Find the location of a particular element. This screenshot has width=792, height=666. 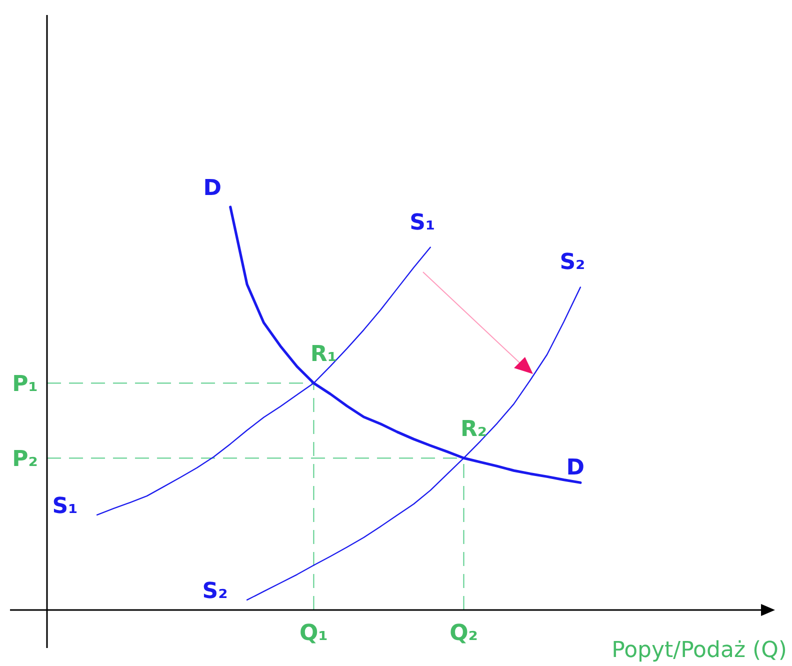

series-label: S₂ is located at coordinates (573, 263).